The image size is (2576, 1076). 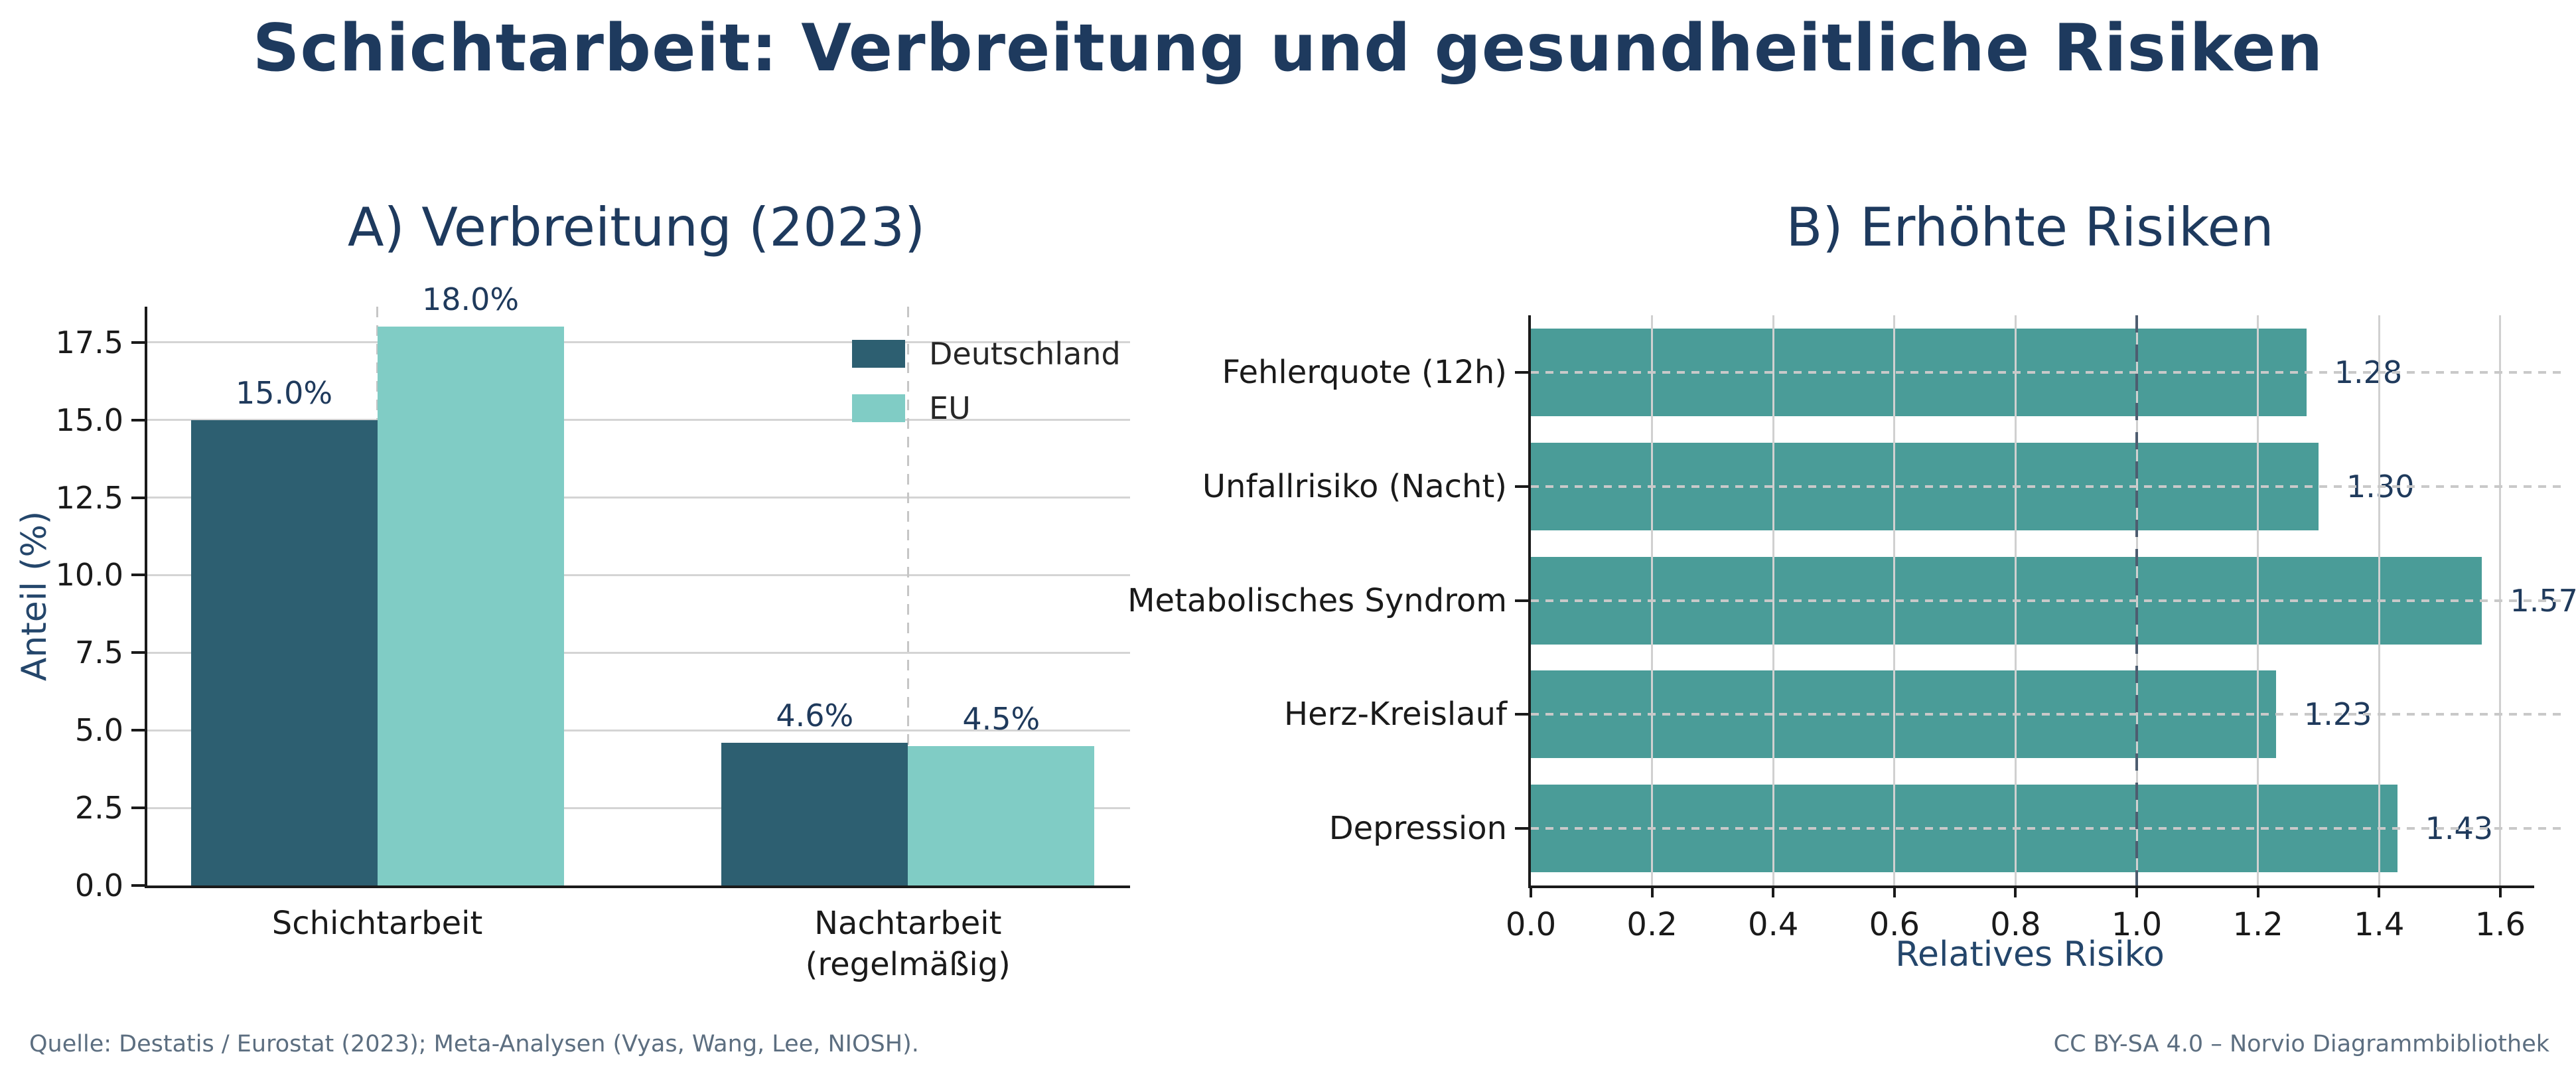 I want to click on x-category-label: Schichtarbeit, so click(x=377, y=923).